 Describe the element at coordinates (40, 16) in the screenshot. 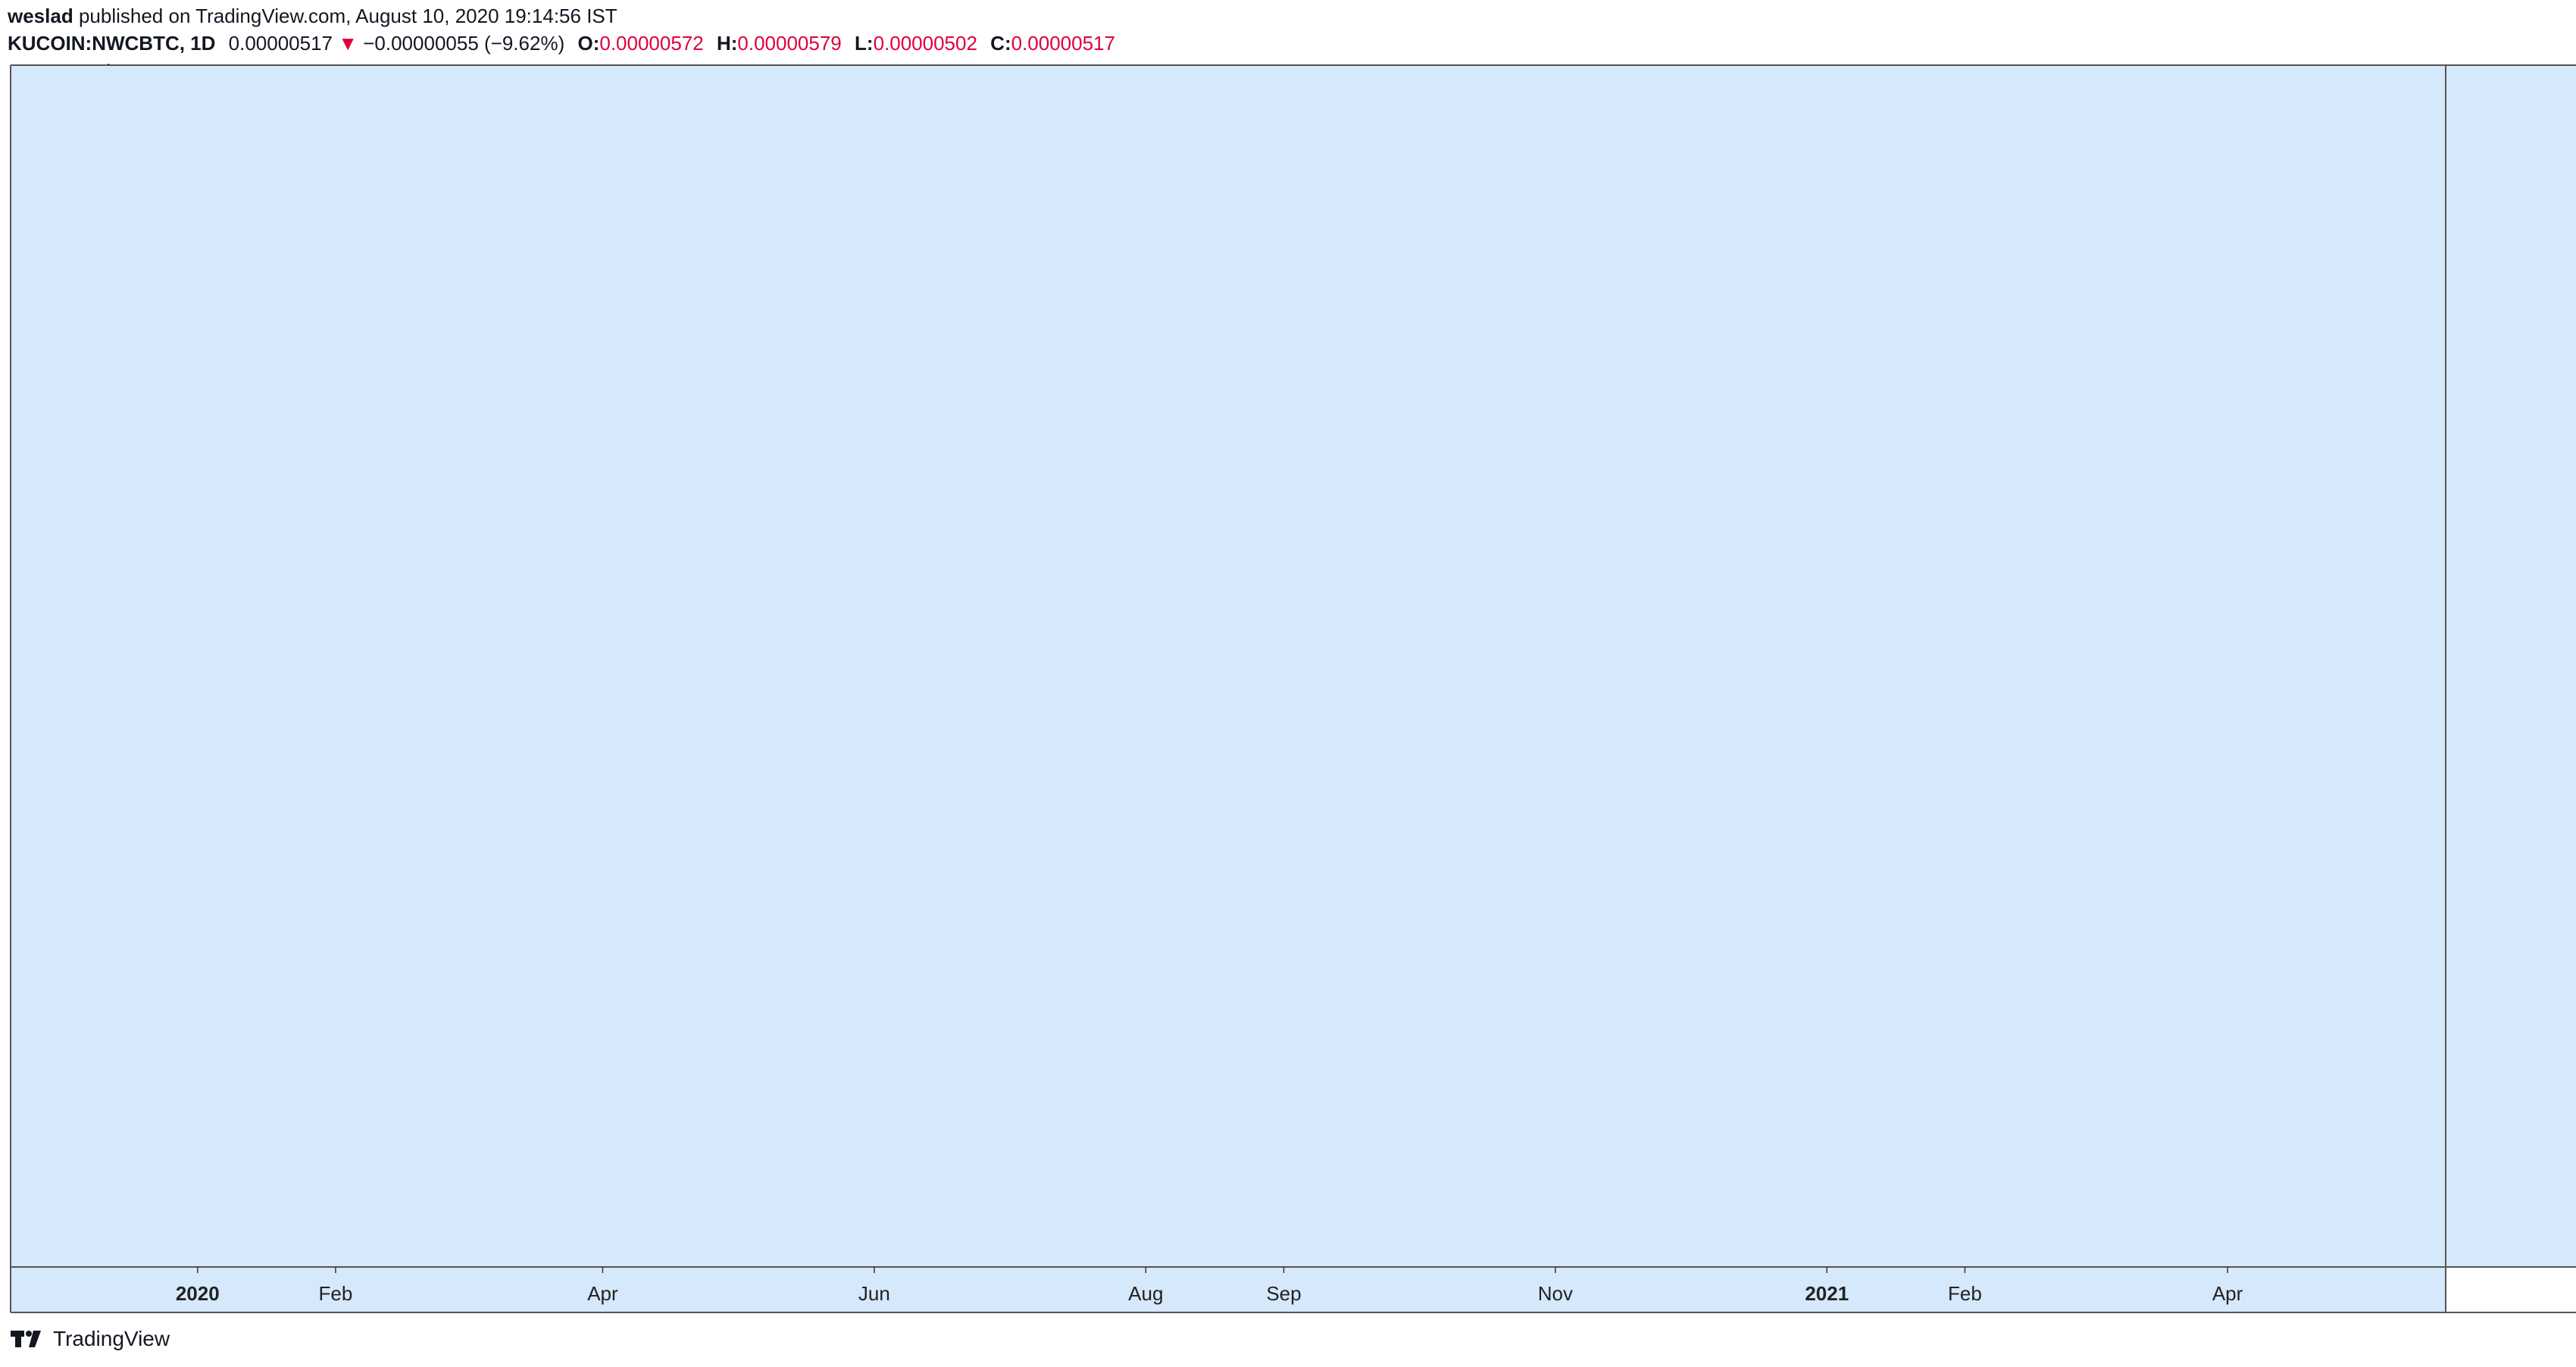

I see `author-name: weslad` at that location.